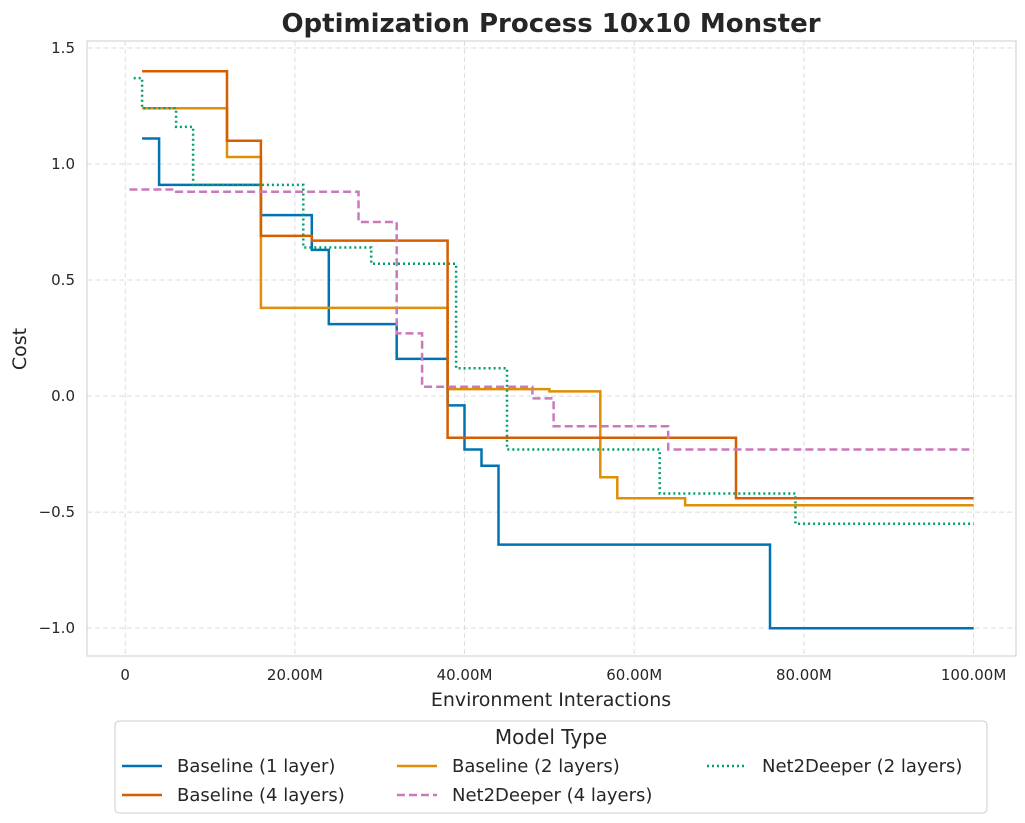  What do you see at coordinates (536, 766) in the screenshot?
I see `legend-label: Baseline (2 layers)` at bounding box center [536, 766].